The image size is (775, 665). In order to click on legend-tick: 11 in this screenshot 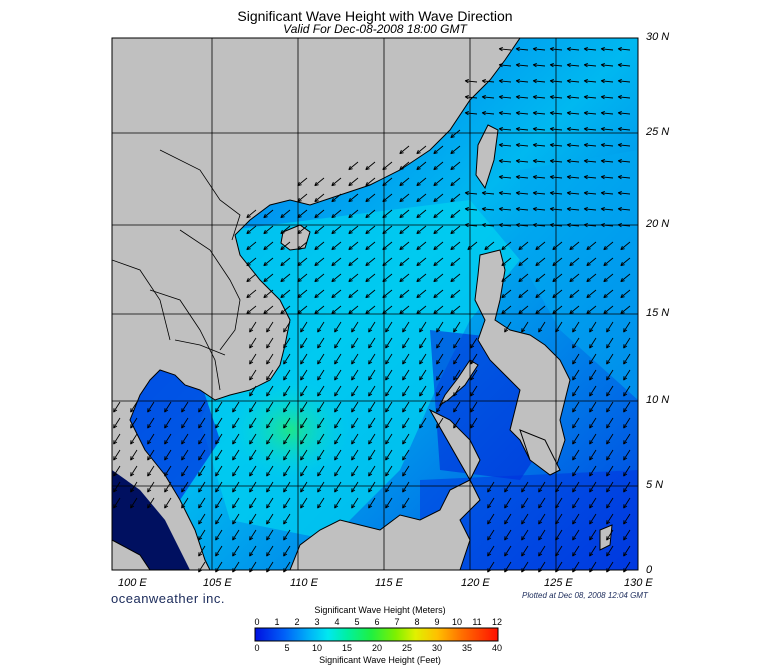, I will do `click(477, 622)`.